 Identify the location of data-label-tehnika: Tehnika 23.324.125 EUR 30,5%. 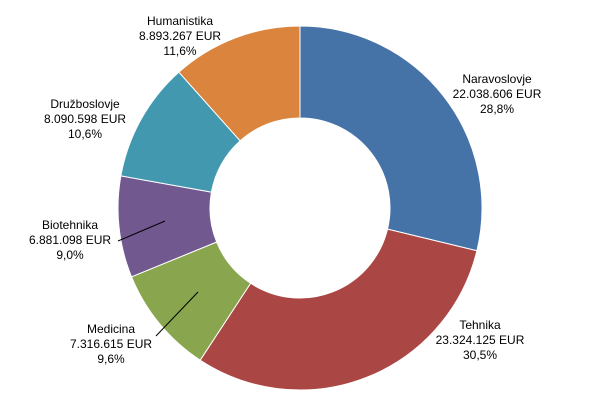
(480, 340).